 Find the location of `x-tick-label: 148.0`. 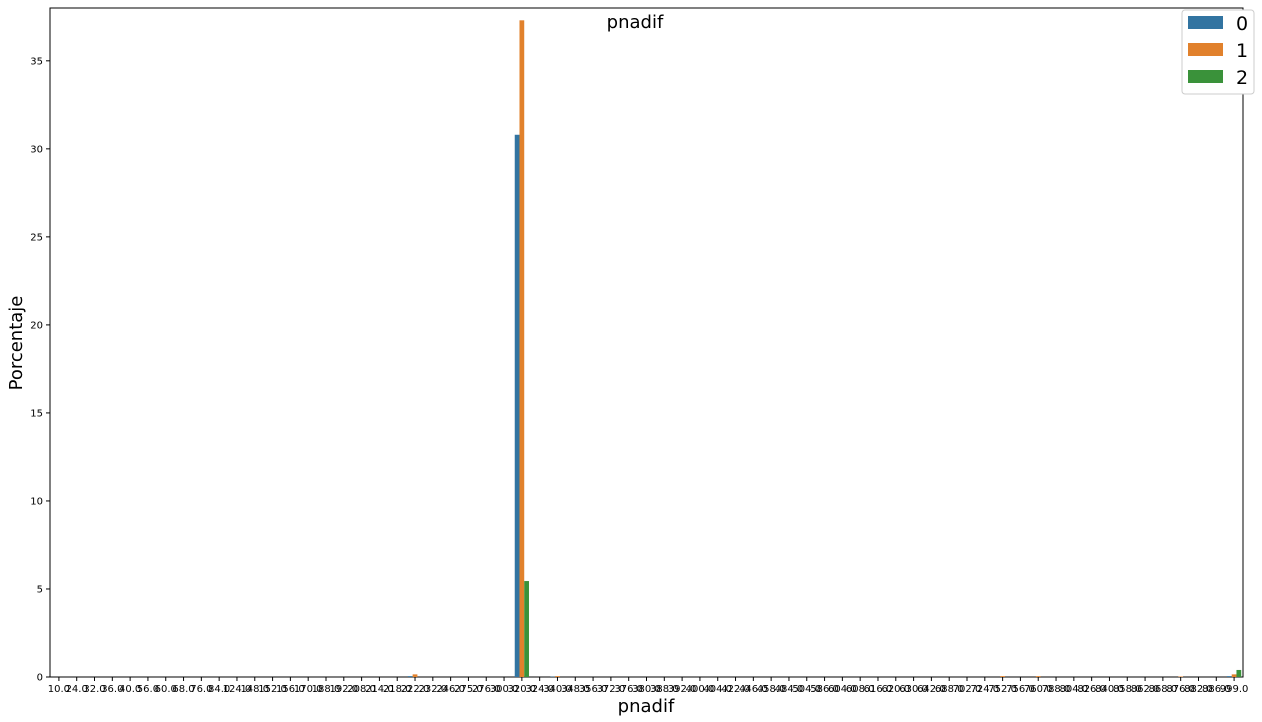

x-tick-label: 148.0 is located at coordinates (254, 689).